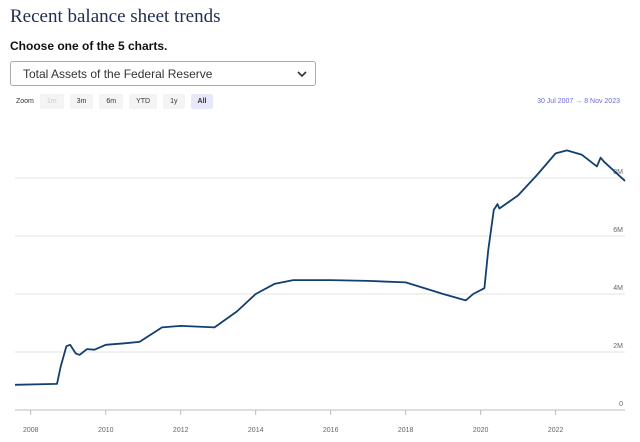  I want to click on zoom-button: YTD, so click(143, 101).